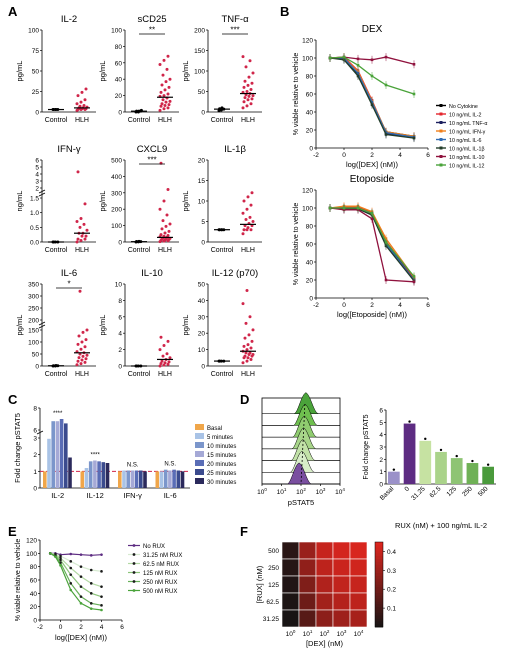 The height and width of the screenshot is (652, 520). What do you see at coordinates (120, 334) in the screenshot?
I see `y-tick-label: 4` at bounding box center [120, 334].